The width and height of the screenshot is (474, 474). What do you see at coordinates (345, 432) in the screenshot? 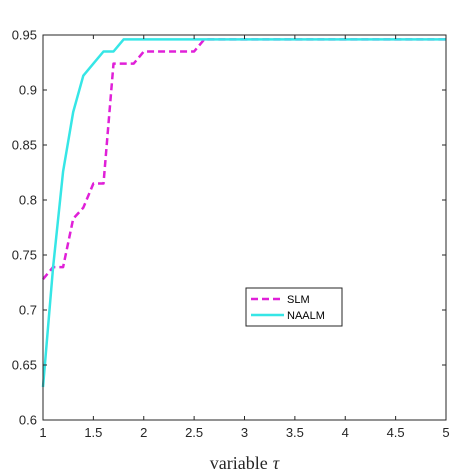
I see `x-tick-label: 4` at bounding box center [345, 432].